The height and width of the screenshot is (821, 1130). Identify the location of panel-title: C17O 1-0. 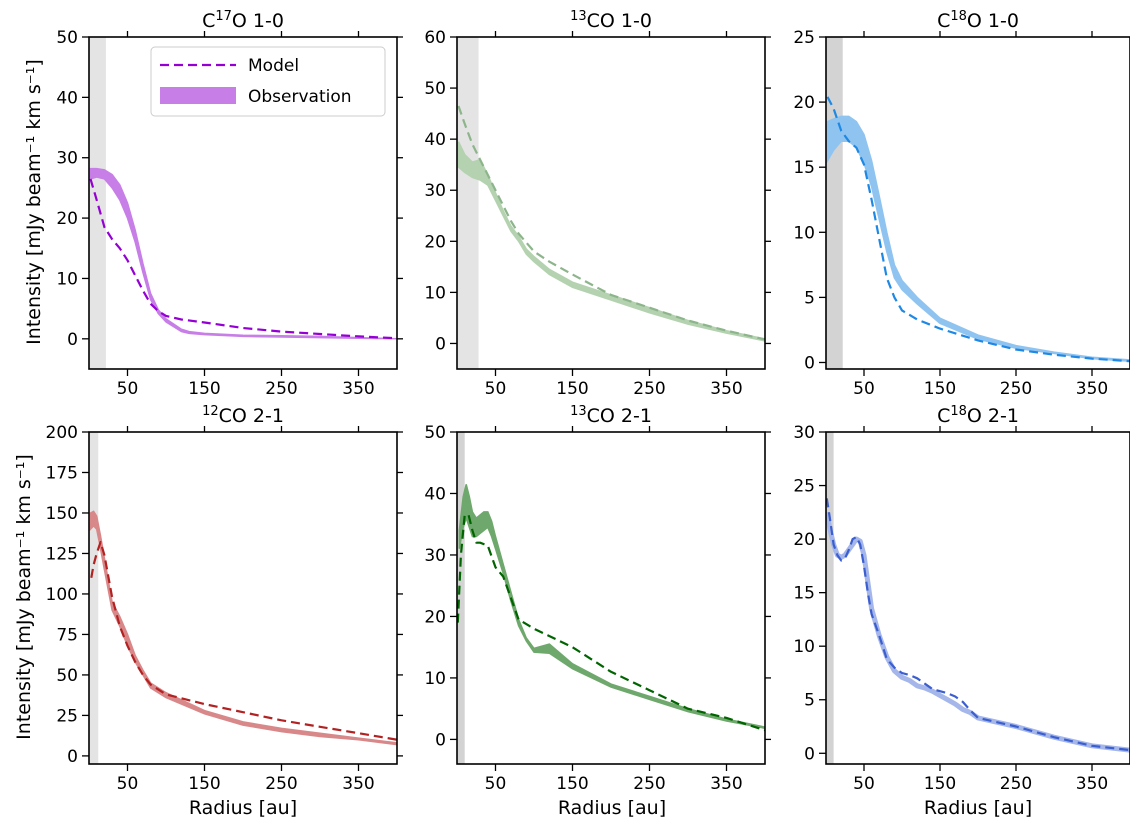
(243, 20).